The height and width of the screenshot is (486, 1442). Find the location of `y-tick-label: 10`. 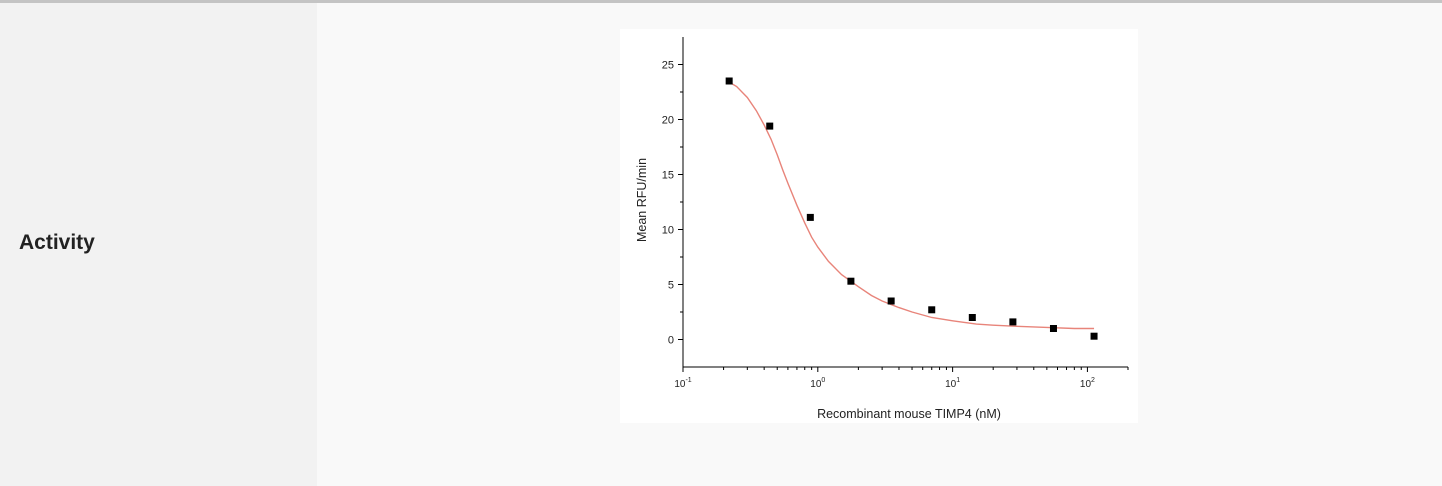

y-tick-label: 10 is located at coordinates (668, 231).